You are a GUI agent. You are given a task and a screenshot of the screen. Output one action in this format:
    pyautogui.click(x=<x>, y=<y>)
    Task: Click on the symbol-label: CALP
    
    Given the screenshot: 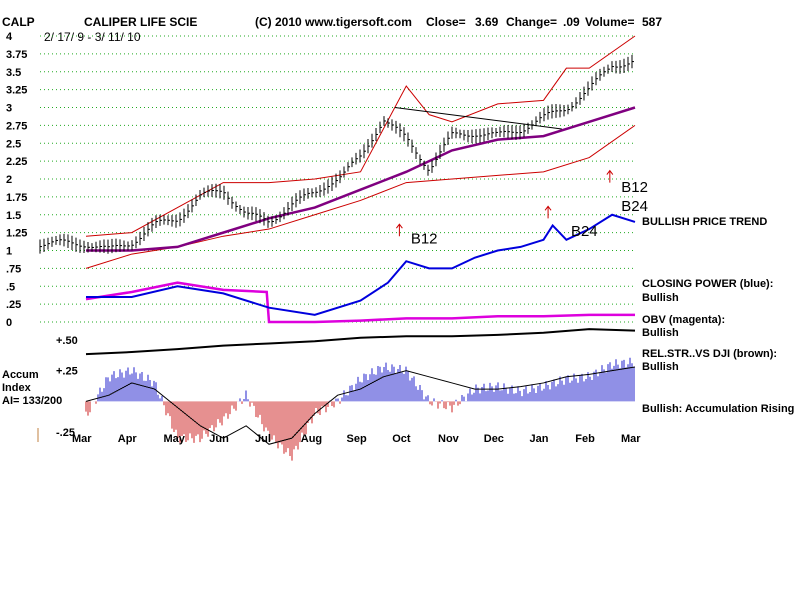 What is the action you would take?
    pyautogui.click(x=18, y=22)
    